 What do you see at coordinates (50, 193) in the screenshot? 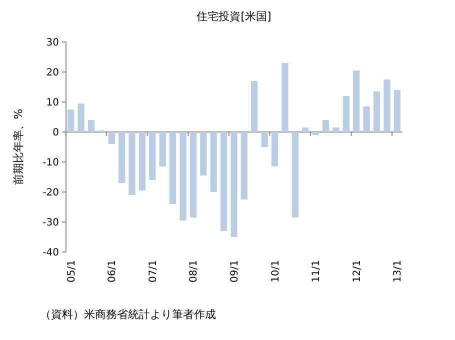
I see `y-tick-label: -20` at bounding box center [50, 193].